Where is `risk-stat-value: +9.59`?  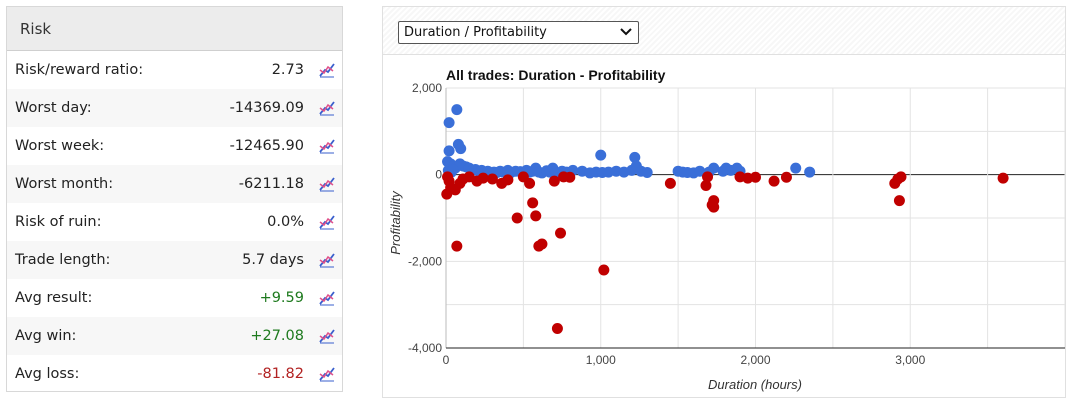
risk-stat-value: +9.59 is located at coordinates (281, 298).